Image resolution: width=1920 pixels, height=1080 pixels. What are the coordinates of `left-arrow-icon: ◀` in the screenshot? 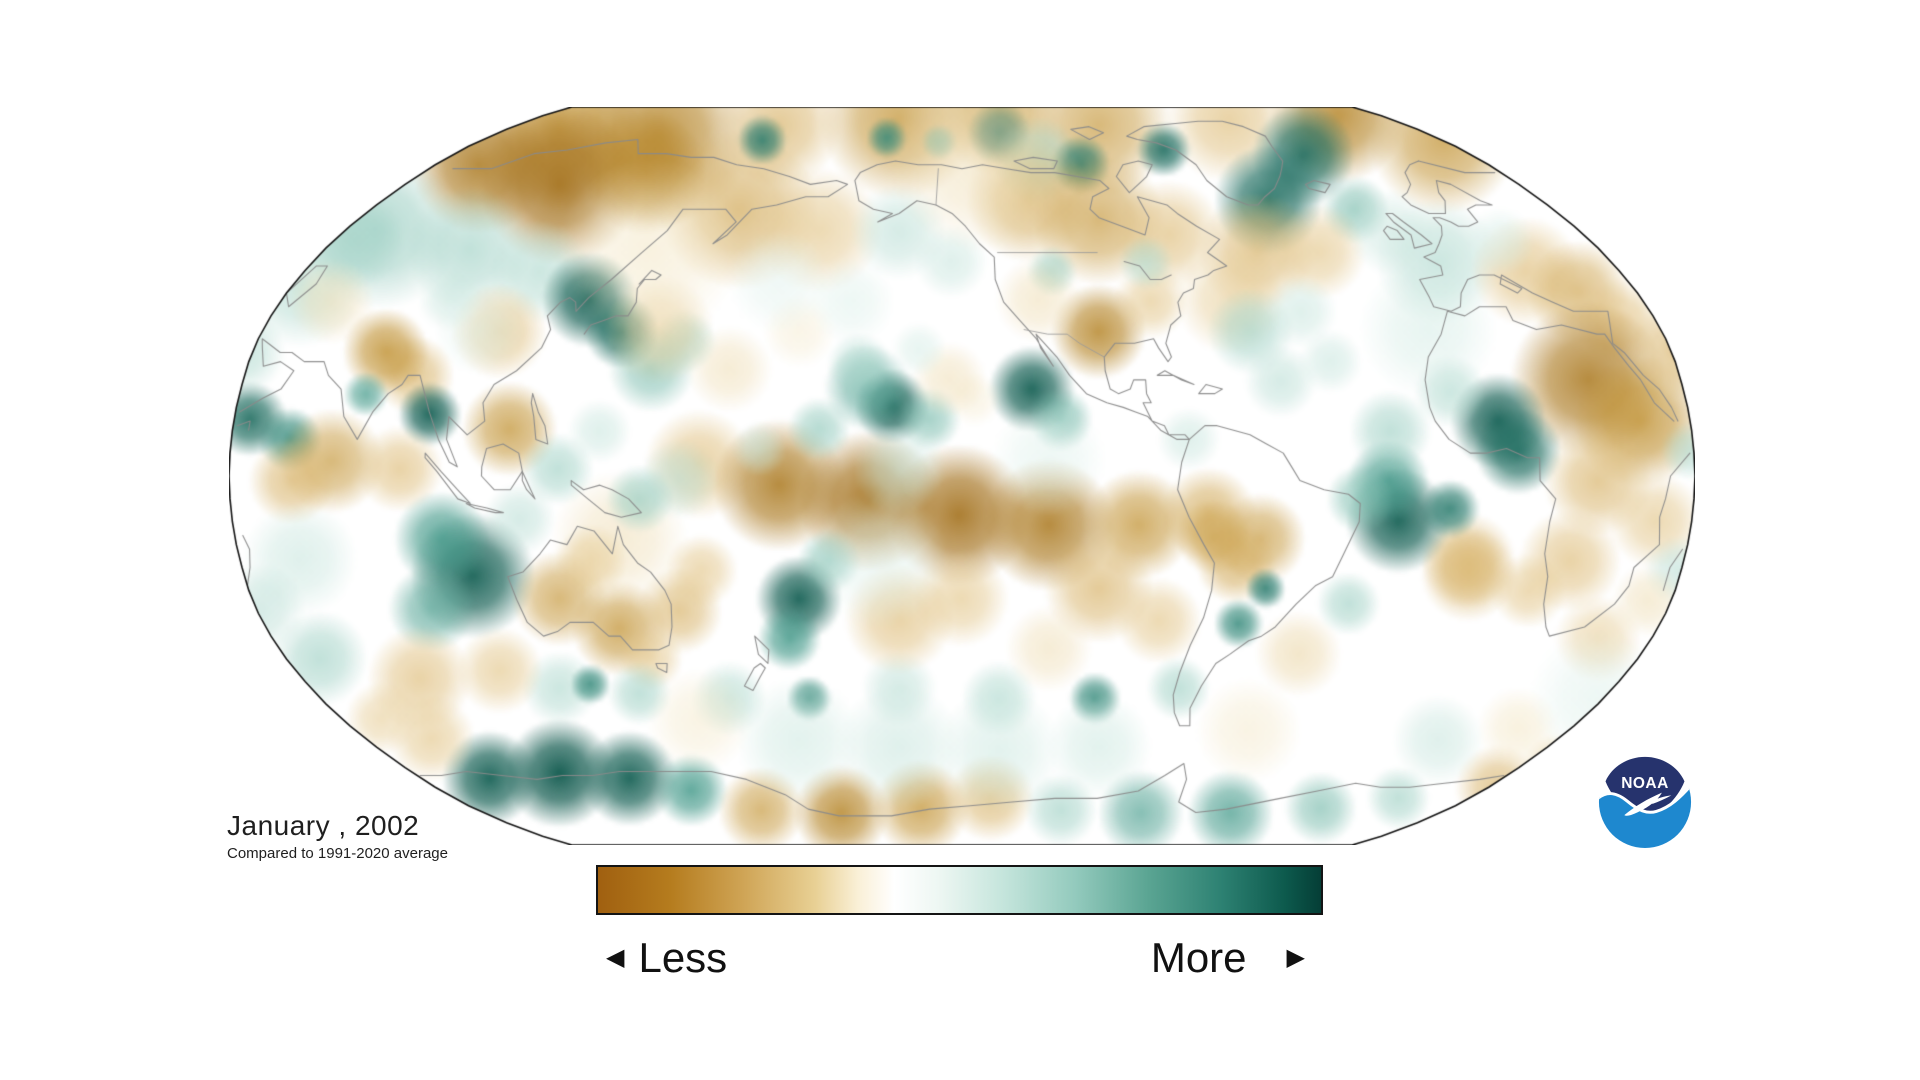 It's located at (615, 957).